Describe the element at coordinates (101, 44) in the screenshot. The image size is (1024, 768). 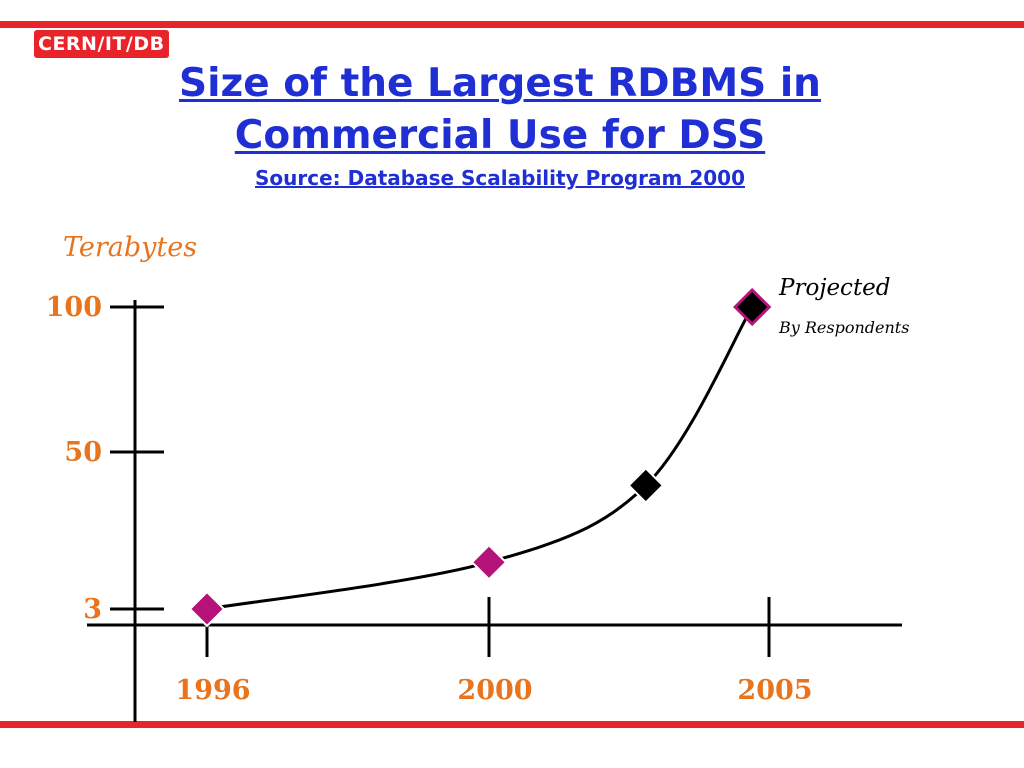
I see `cern-badge: CERN/IT/DB` at that location.